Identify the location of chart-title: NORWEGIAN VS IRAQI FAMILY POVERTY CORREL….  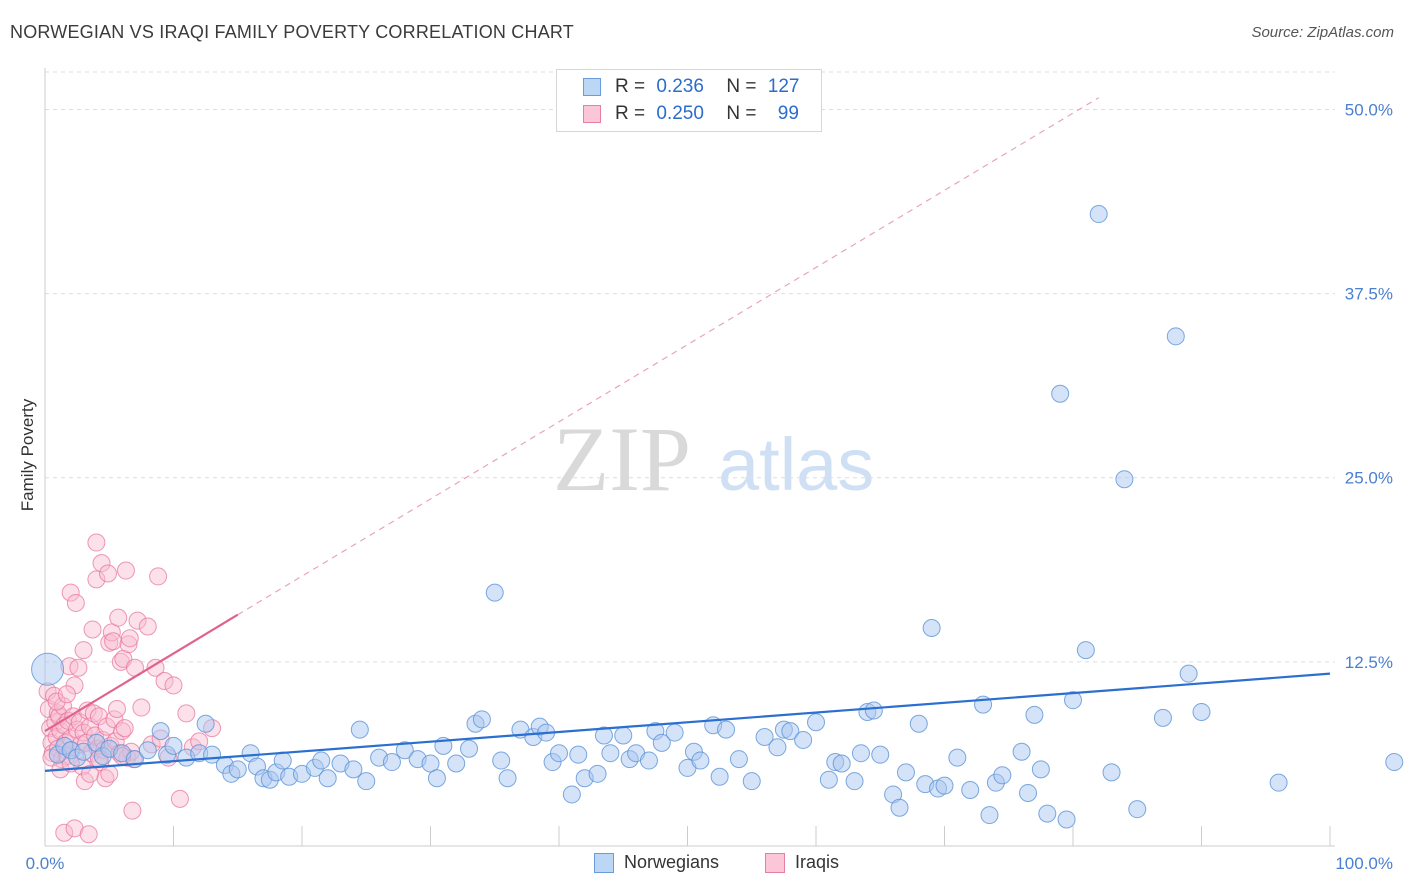
(292, 32).